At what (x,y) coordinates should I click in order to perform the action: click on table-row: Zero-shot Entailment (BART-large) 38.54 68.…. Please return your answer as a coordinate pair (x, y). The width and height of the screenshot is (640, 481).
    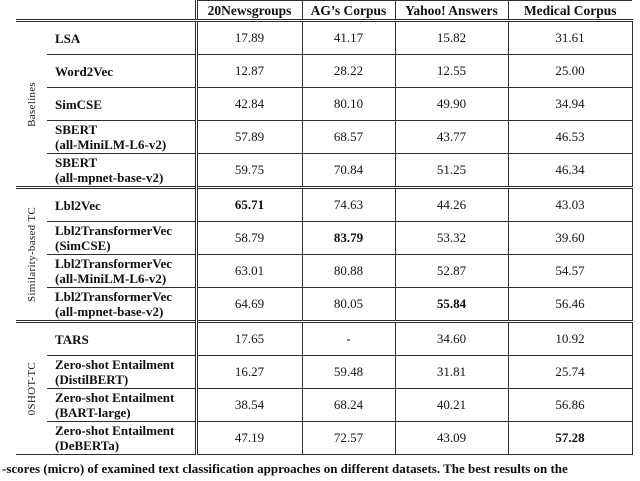
    Looking at the image, I should click on (324, 405).